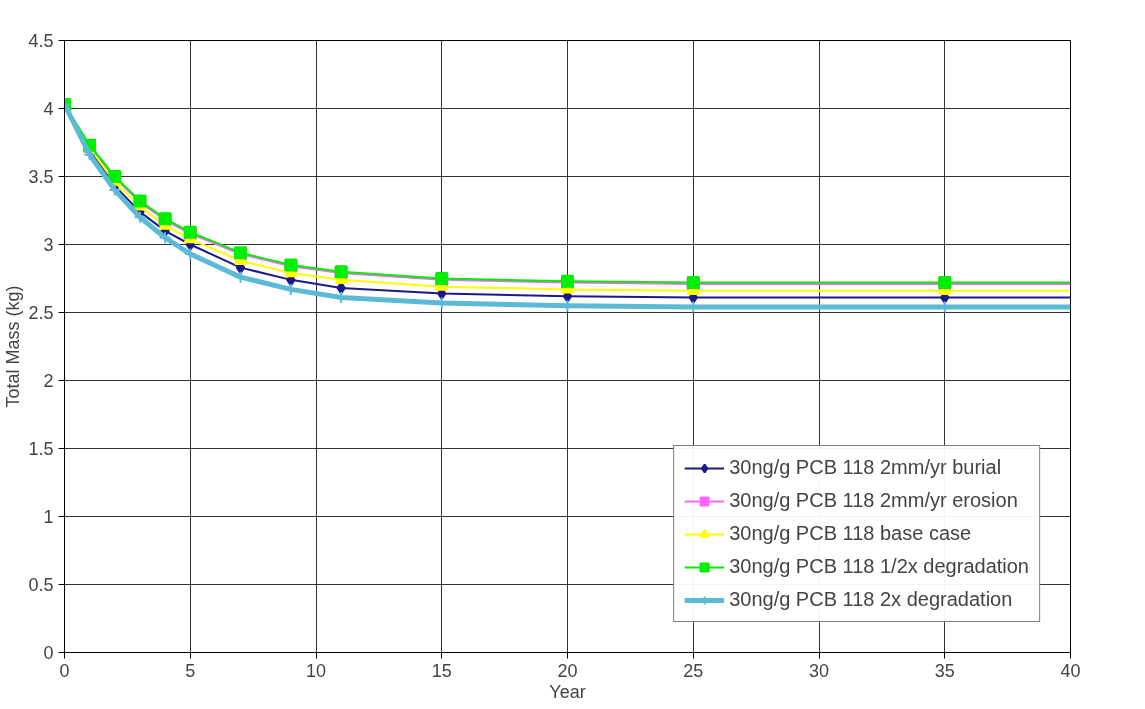 The image size is (1145, 709). What do you see at coordinates (41, 449) in the screenshot?
I see `y-tick-label: 1.5` at bounding box center [41, 449].